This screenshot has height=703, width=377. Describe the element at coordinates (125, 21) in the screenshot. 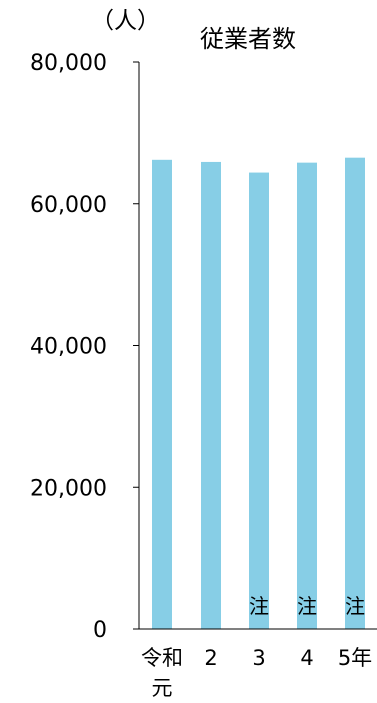

I see `unit-label: （人）` at that location.